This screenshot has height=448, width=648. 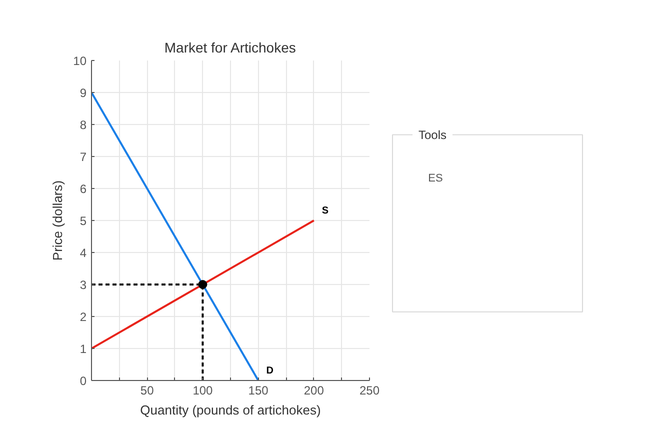 I want to click on text: ES, so click(x=435, y=178).